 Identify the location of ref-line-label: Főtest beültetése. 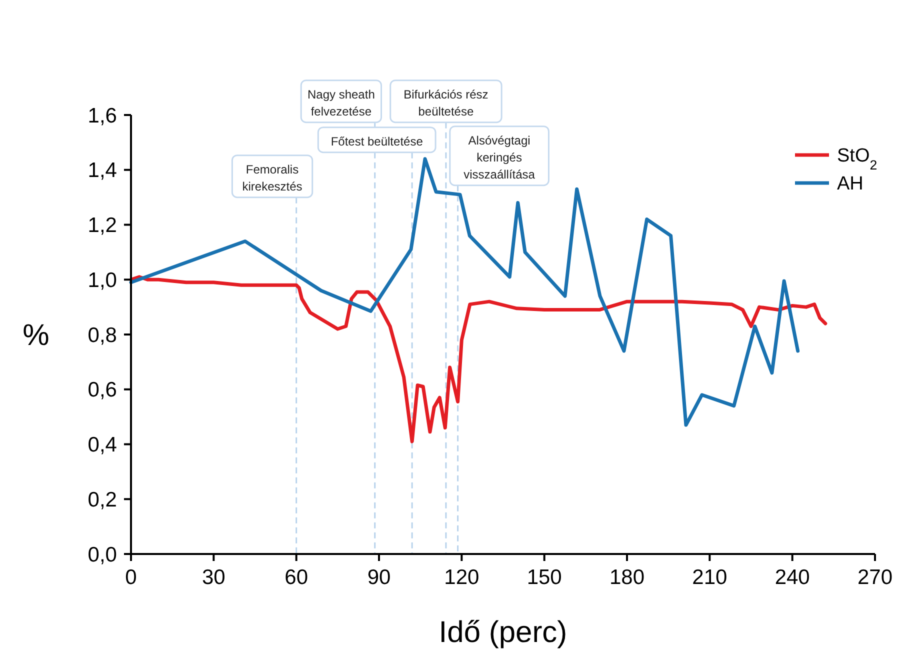
(377, 141).